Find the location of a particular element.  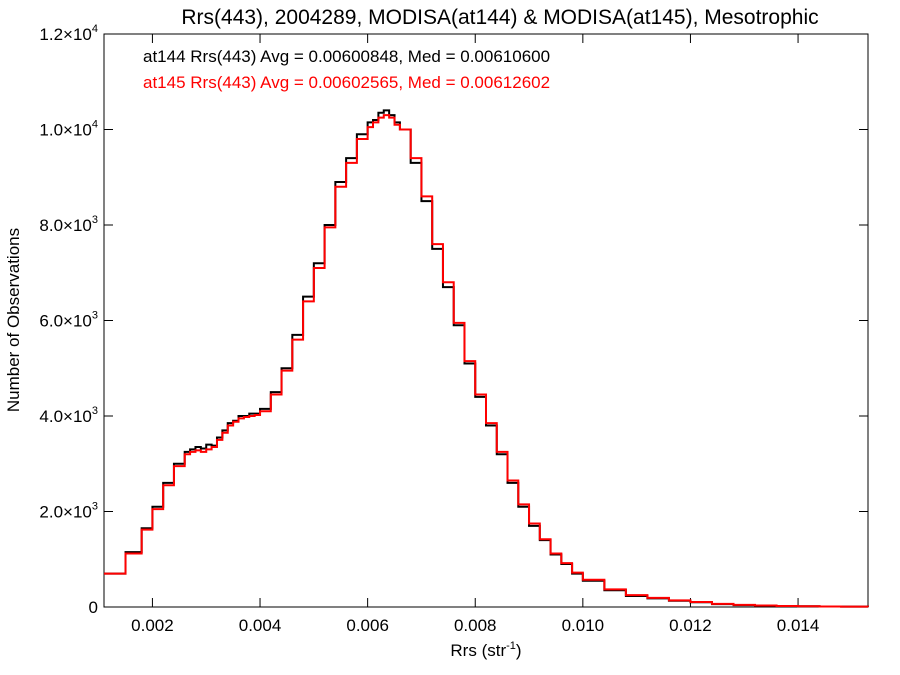

x-tick-label: 0.008 is located at coordinates (475, 625).